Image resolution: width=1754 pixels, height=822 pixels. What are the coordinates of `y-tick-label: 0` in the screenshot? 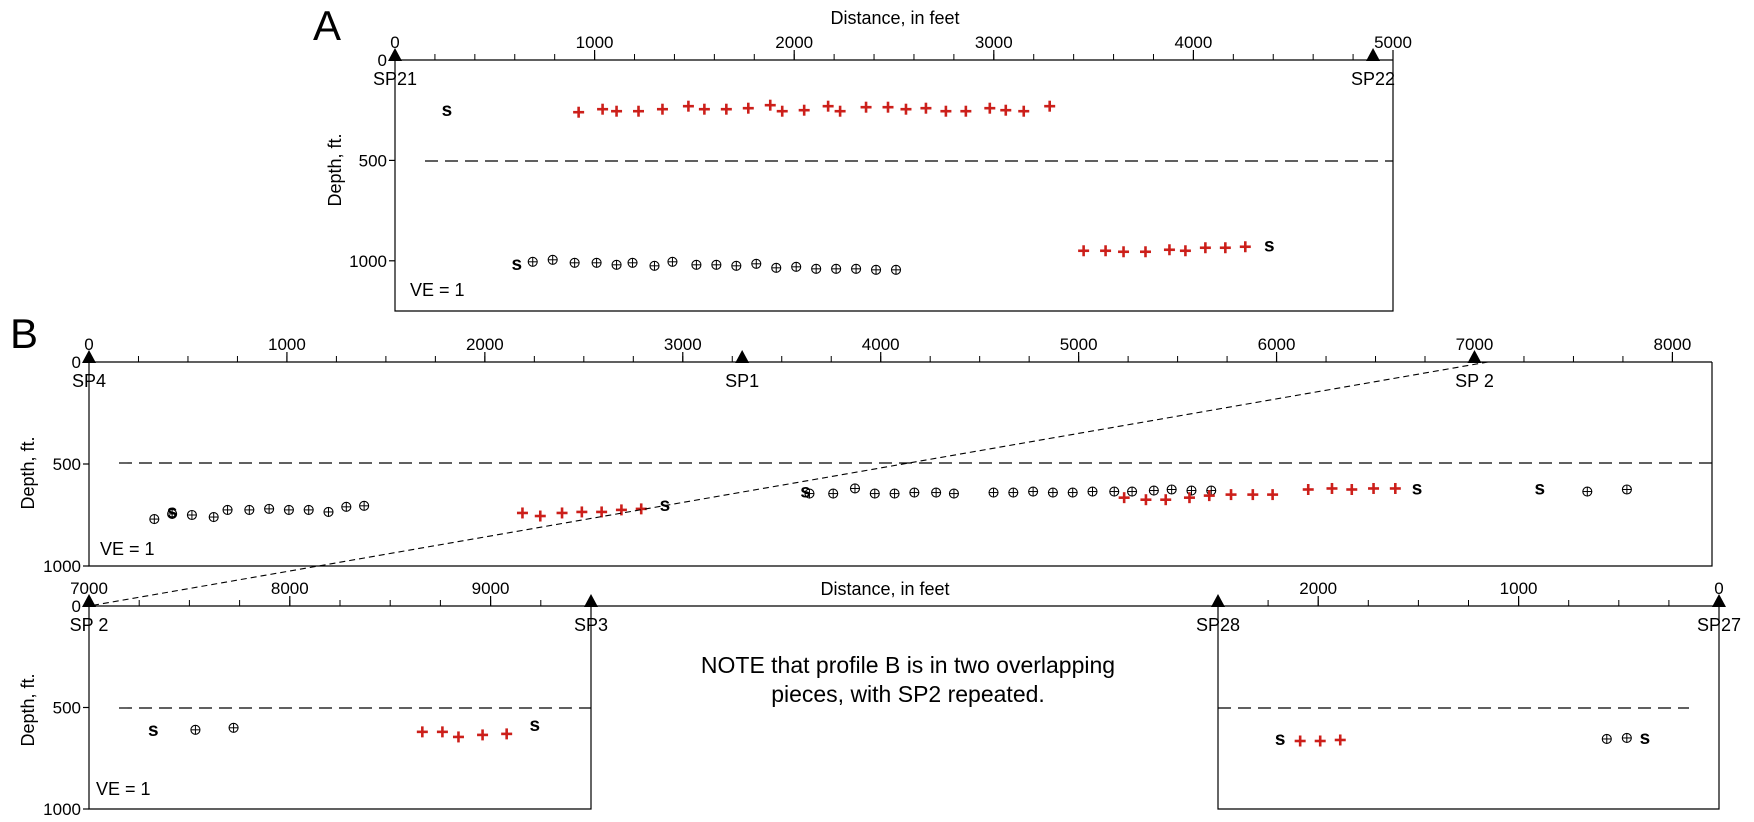 It's located at (76, 362).